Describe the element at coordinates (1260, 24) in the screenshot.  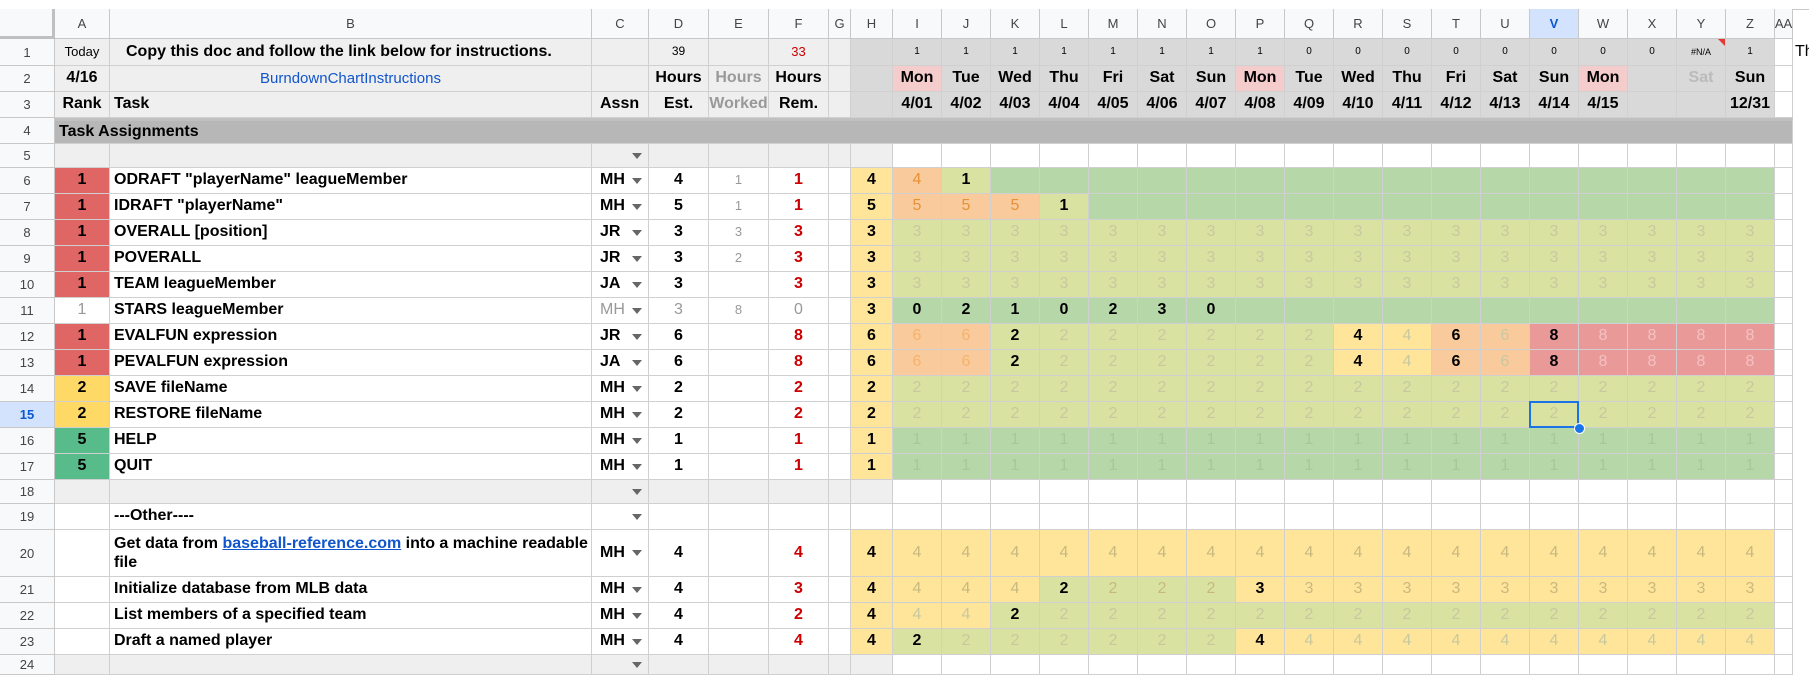
I see `column-header-P: P` at that location.